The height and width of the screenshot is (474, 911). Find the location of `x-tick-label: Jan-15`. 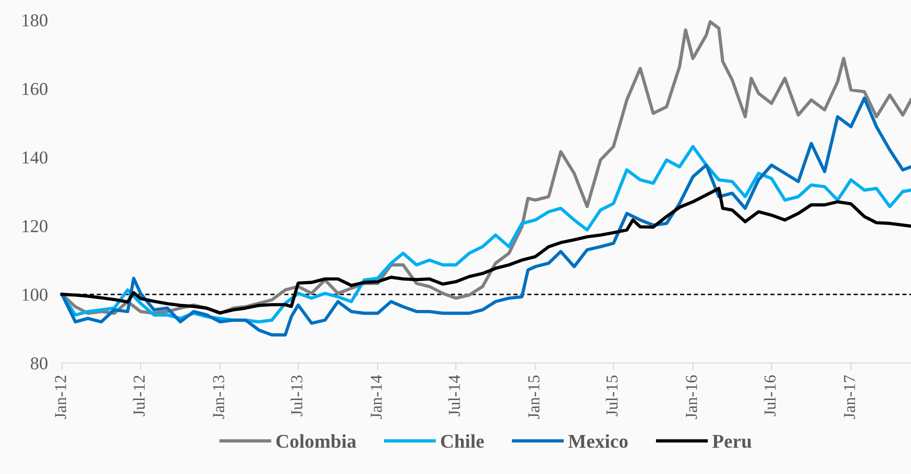

x-tick-label: Jan-15 is located at coordinates (534, 397).